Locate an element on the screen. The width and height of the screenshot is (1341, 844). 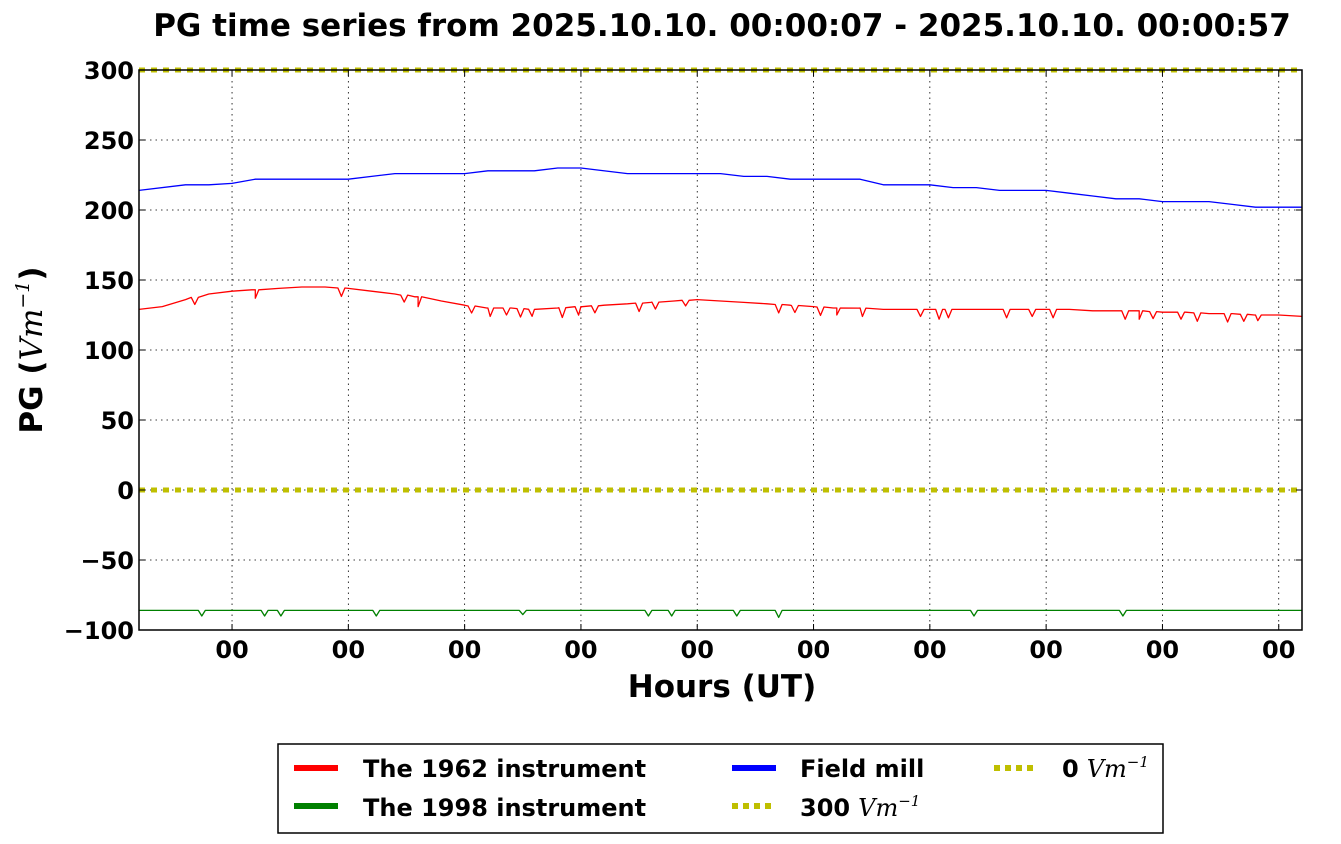
y-axis-label-unit: Vm is located at coordinates (32, 335).